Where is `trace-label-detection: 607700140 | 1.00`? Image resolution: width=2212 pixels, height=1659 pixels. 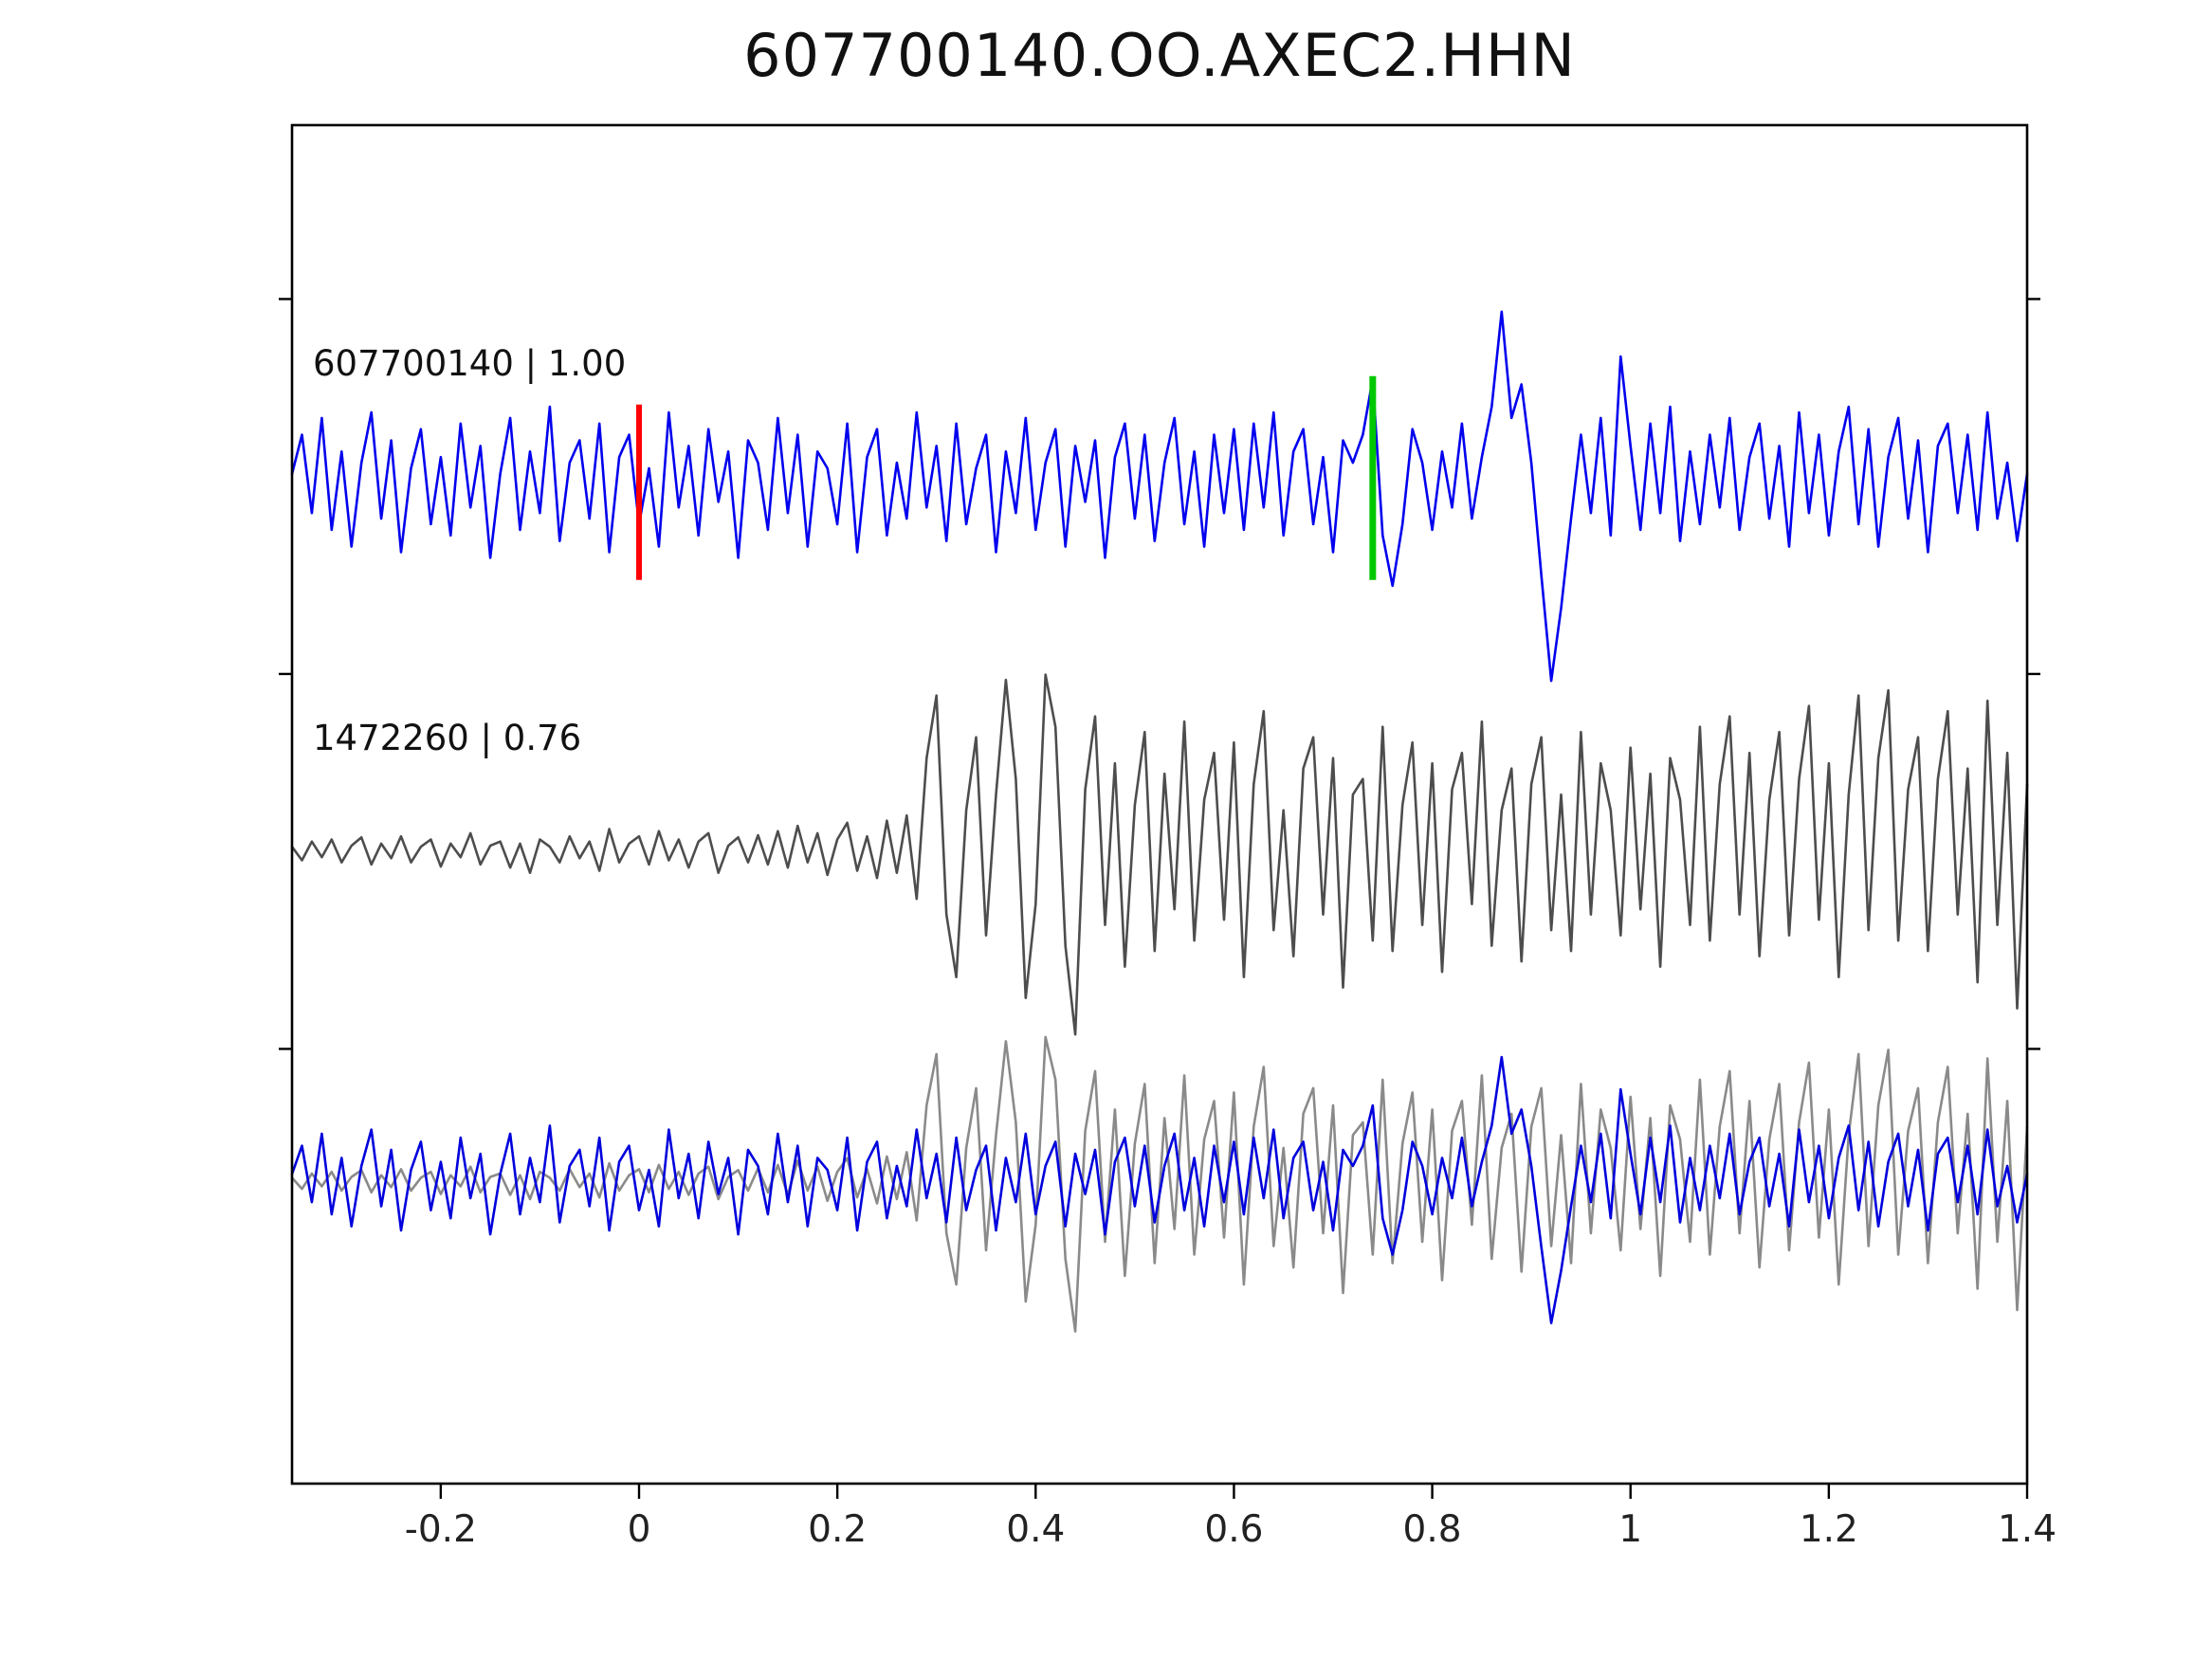
trace-label-detection: 607700140 | 1.00 is located at coordinates (470, 363).